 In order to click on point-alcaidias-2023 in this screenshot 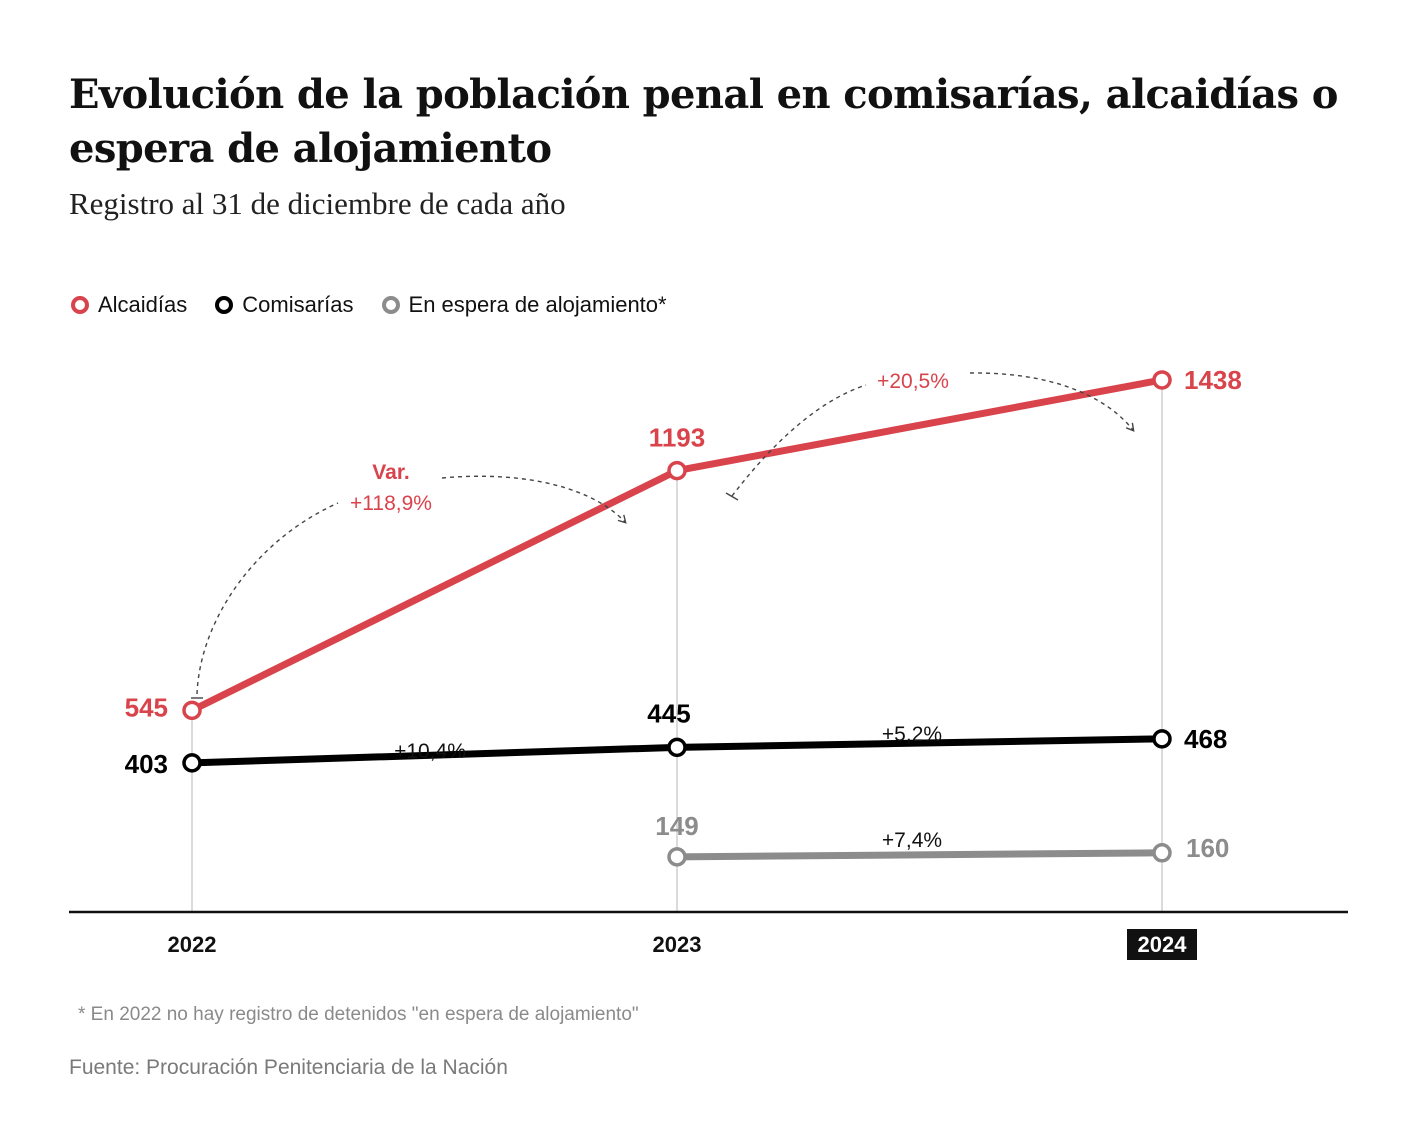, I will do `click(677, 470)`.